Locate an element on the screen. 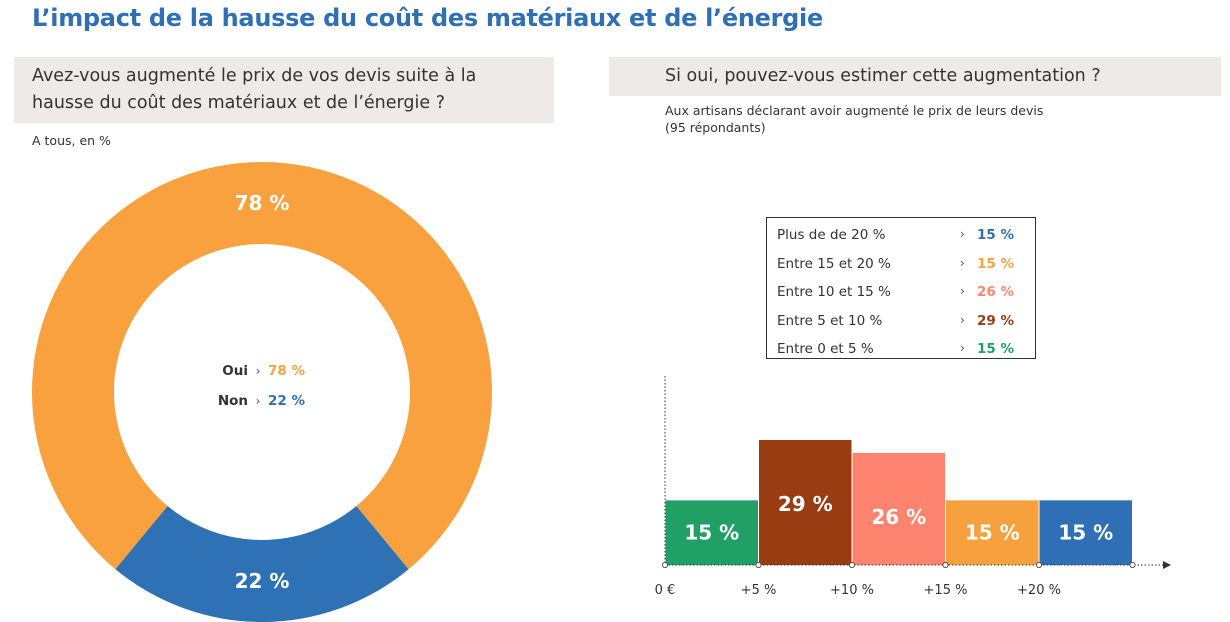 This screenshot has width=1230, height=622. x-tick-label: +10 % is located at coordinates (852, 590).